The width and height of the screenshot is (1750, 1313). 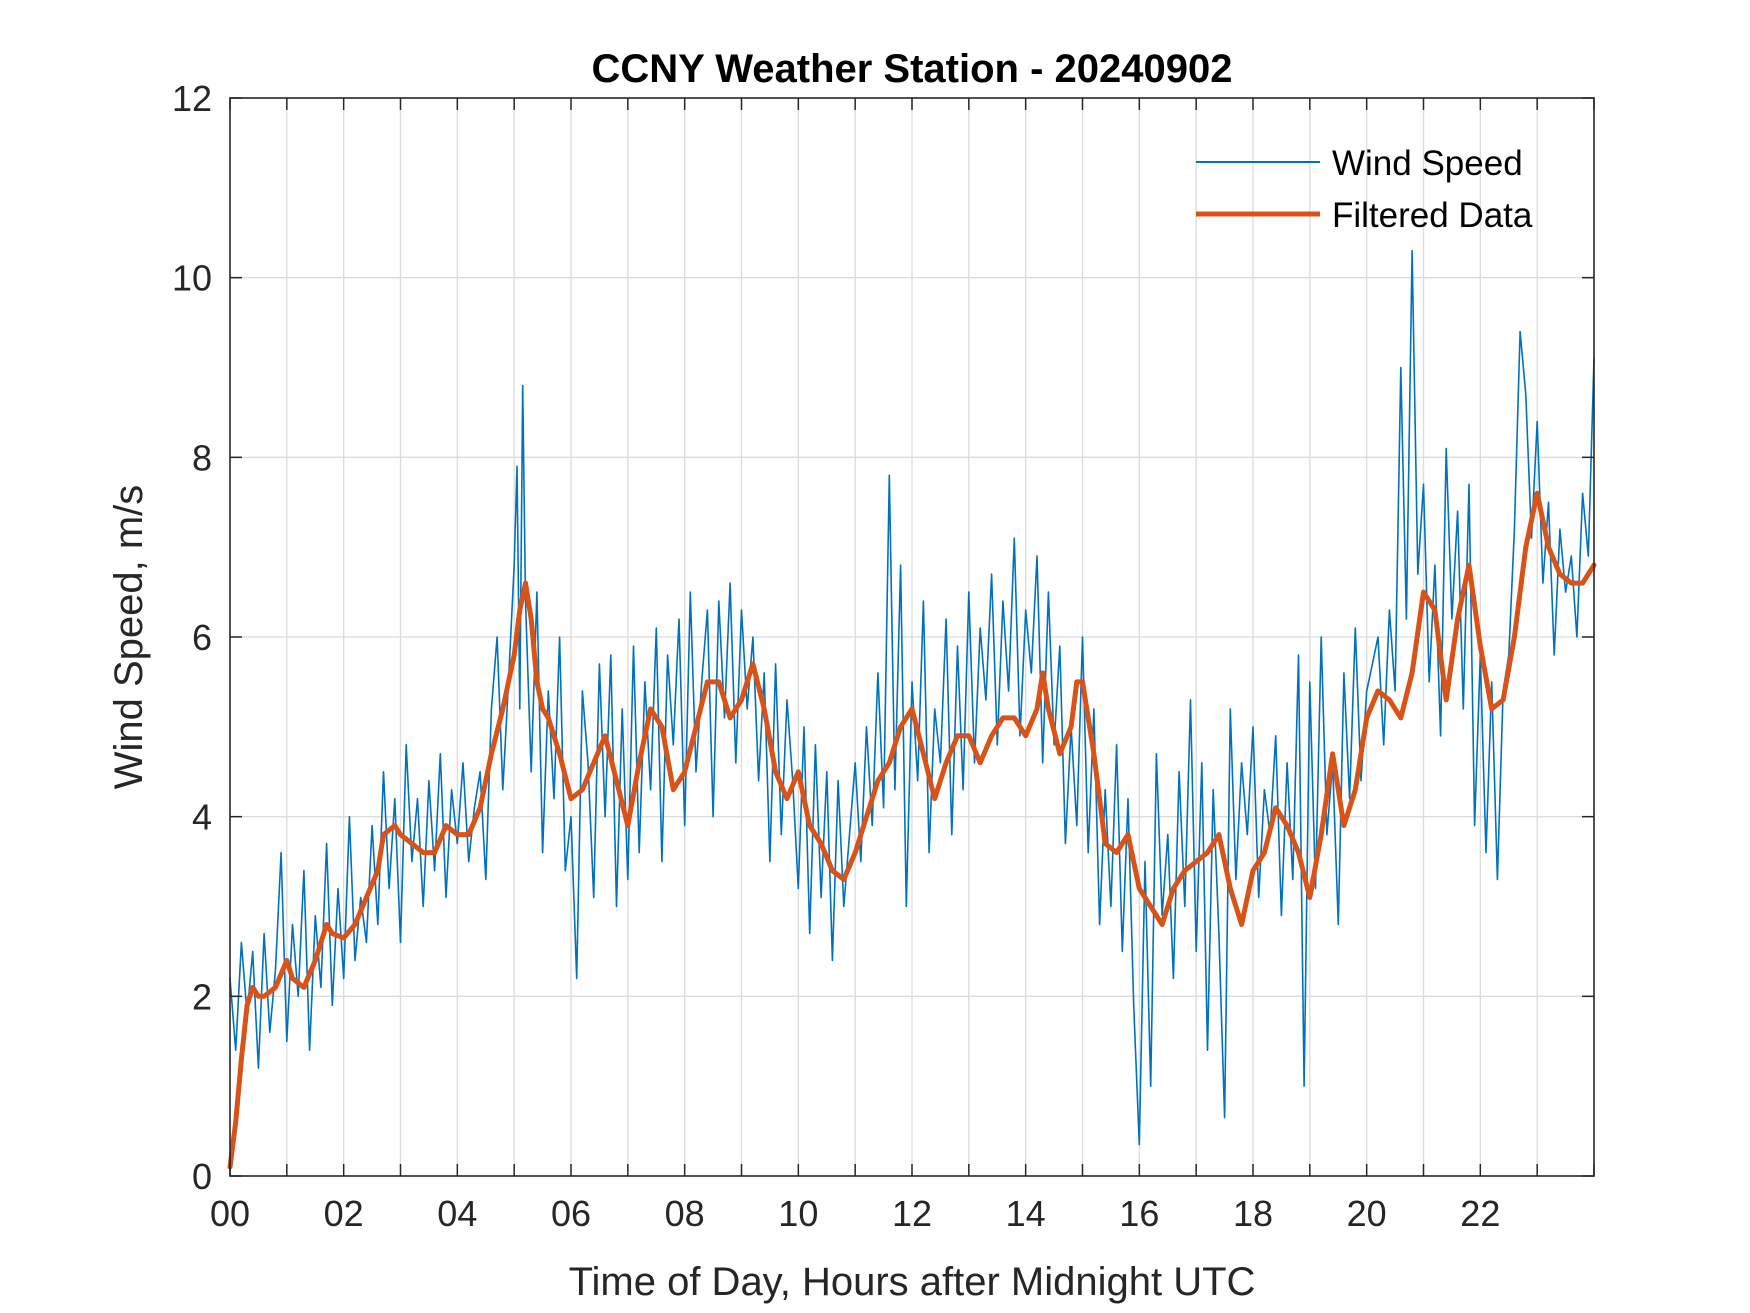 What do you see at coordinates (685, 1213) in the screenshot?
I see `x-tick-label: 08` at bounding box center [685, 1213].